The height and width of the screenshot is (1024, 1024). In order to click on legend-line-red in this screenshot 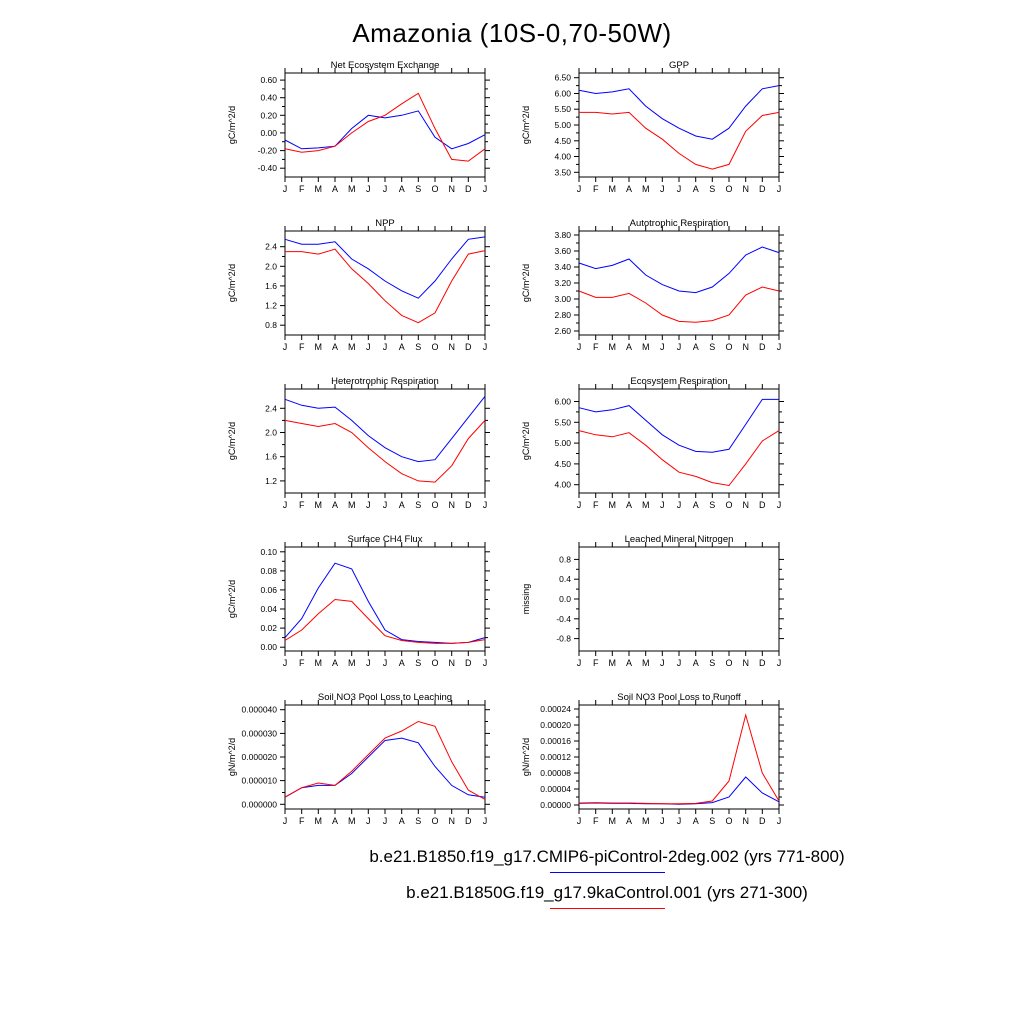, I will do `click(607, 908)`.